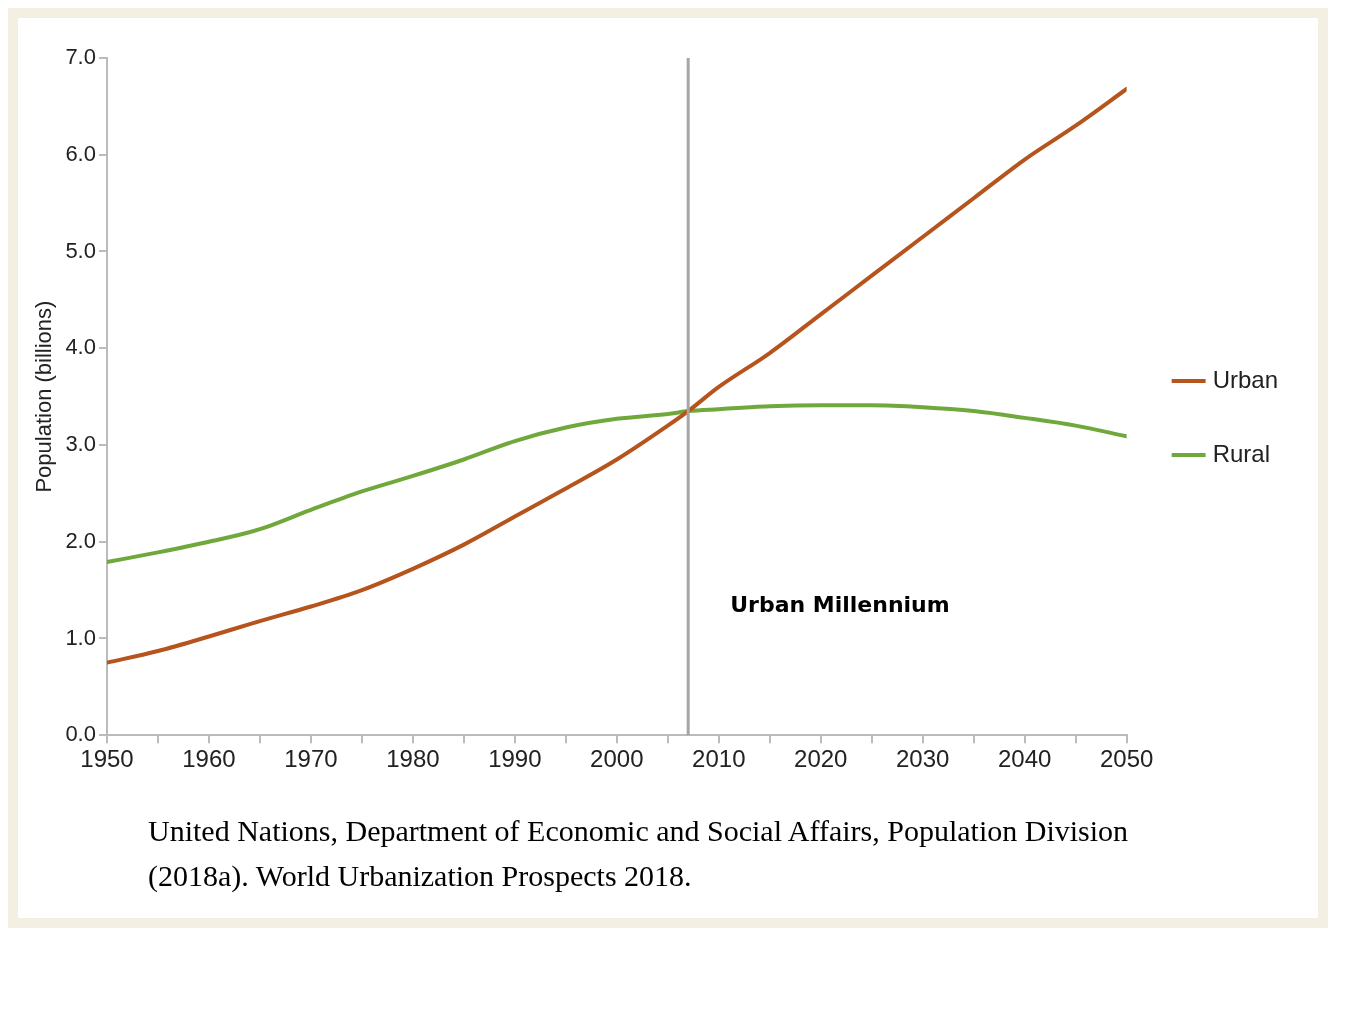 This screenshot has height=1012, width=1362. I want to click on x-tick-label: 1950, so click(107, 759).